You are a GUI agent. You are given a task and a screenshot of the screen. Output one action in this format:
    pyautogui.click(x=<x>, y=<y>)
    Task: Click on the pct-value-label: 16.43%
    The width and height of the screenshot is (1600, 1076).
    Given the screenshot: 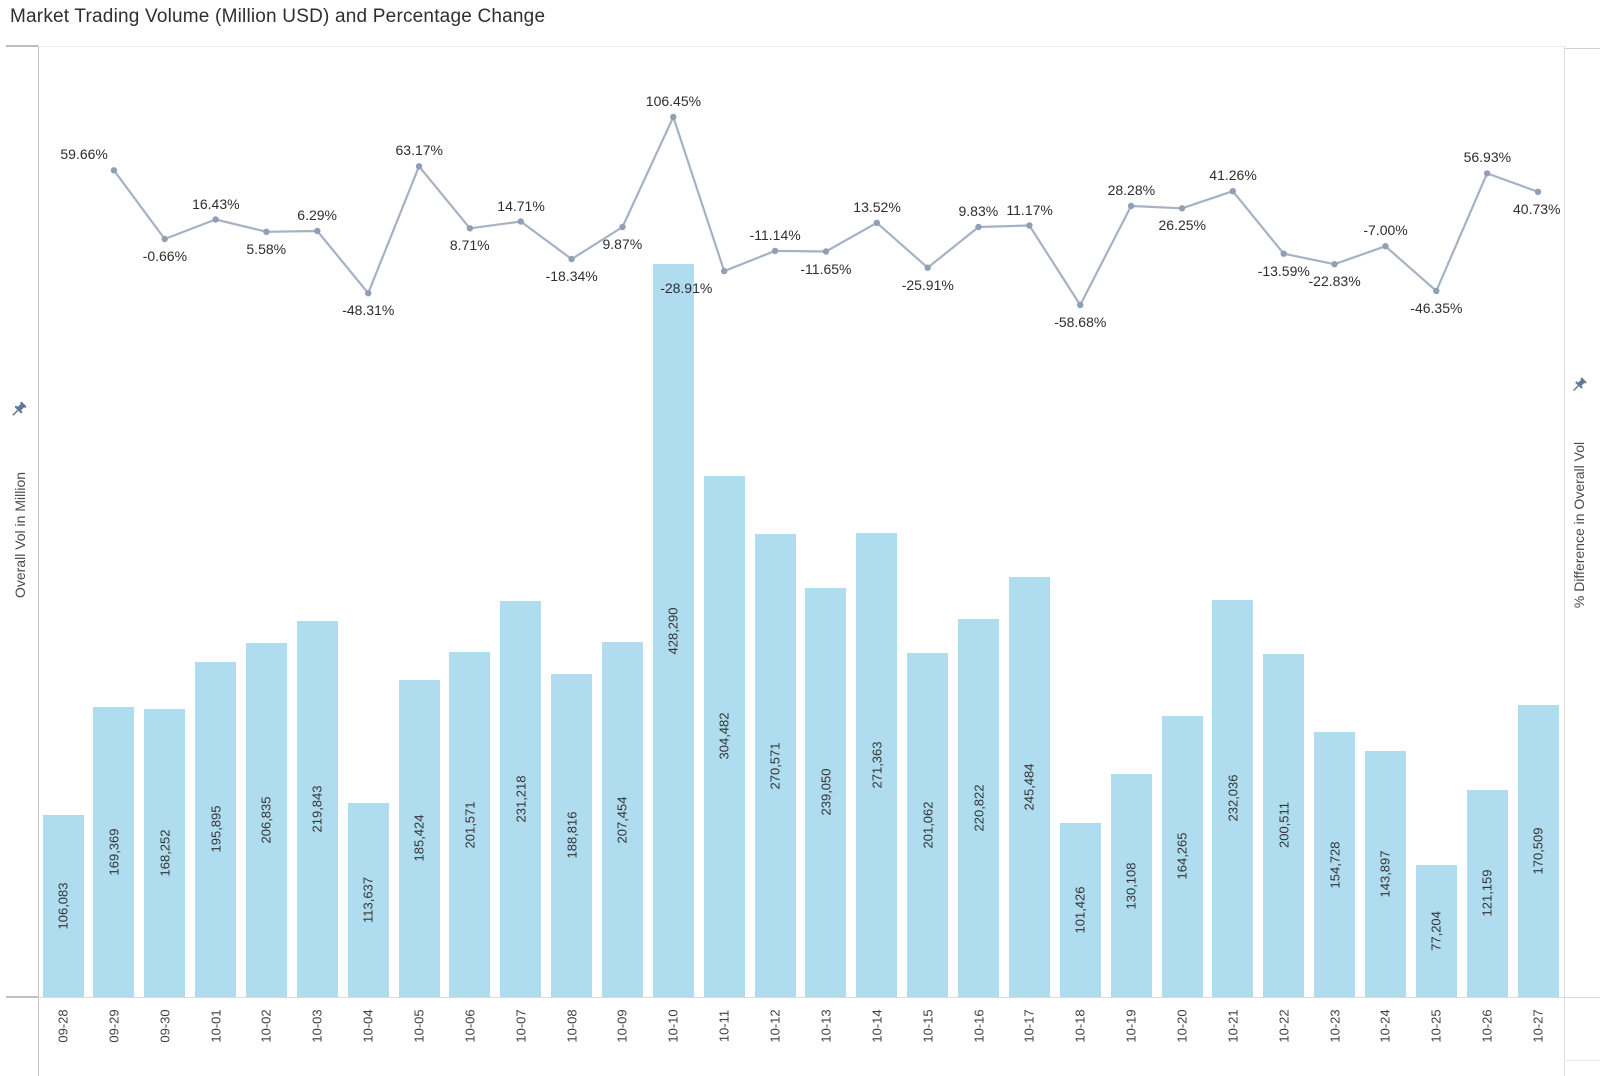 What is the action you would take?
    pyautogui.click(x=216, y=203)
    